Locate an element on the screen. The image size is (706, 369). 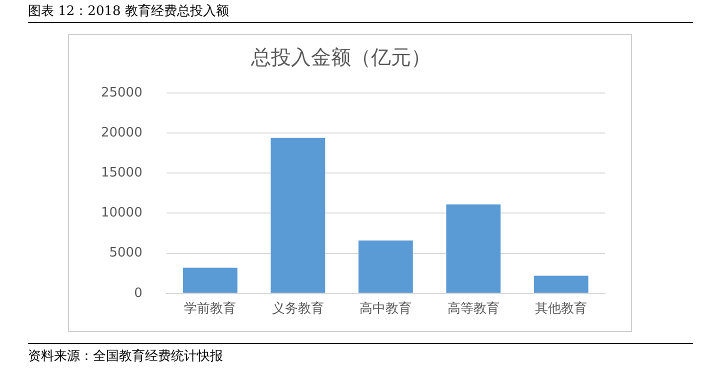
x-tick-label: 学前教育 is located at coordinates (210, 308).